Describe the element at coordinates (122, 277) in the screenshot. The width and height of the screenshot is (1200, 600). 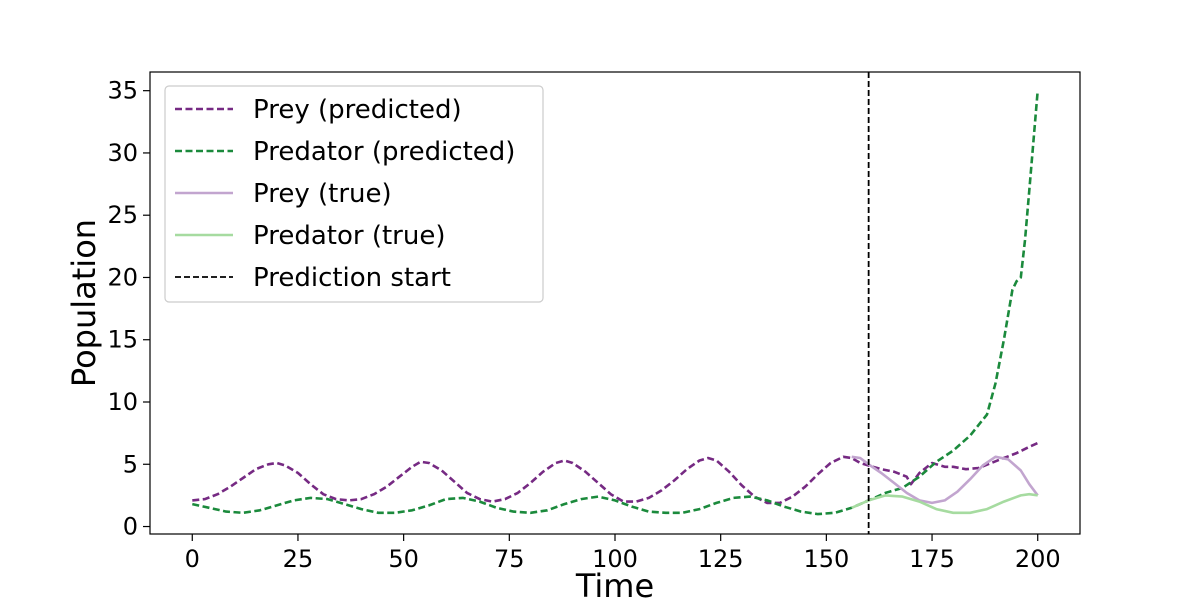
I see `y-tick-label: 20` at that location.